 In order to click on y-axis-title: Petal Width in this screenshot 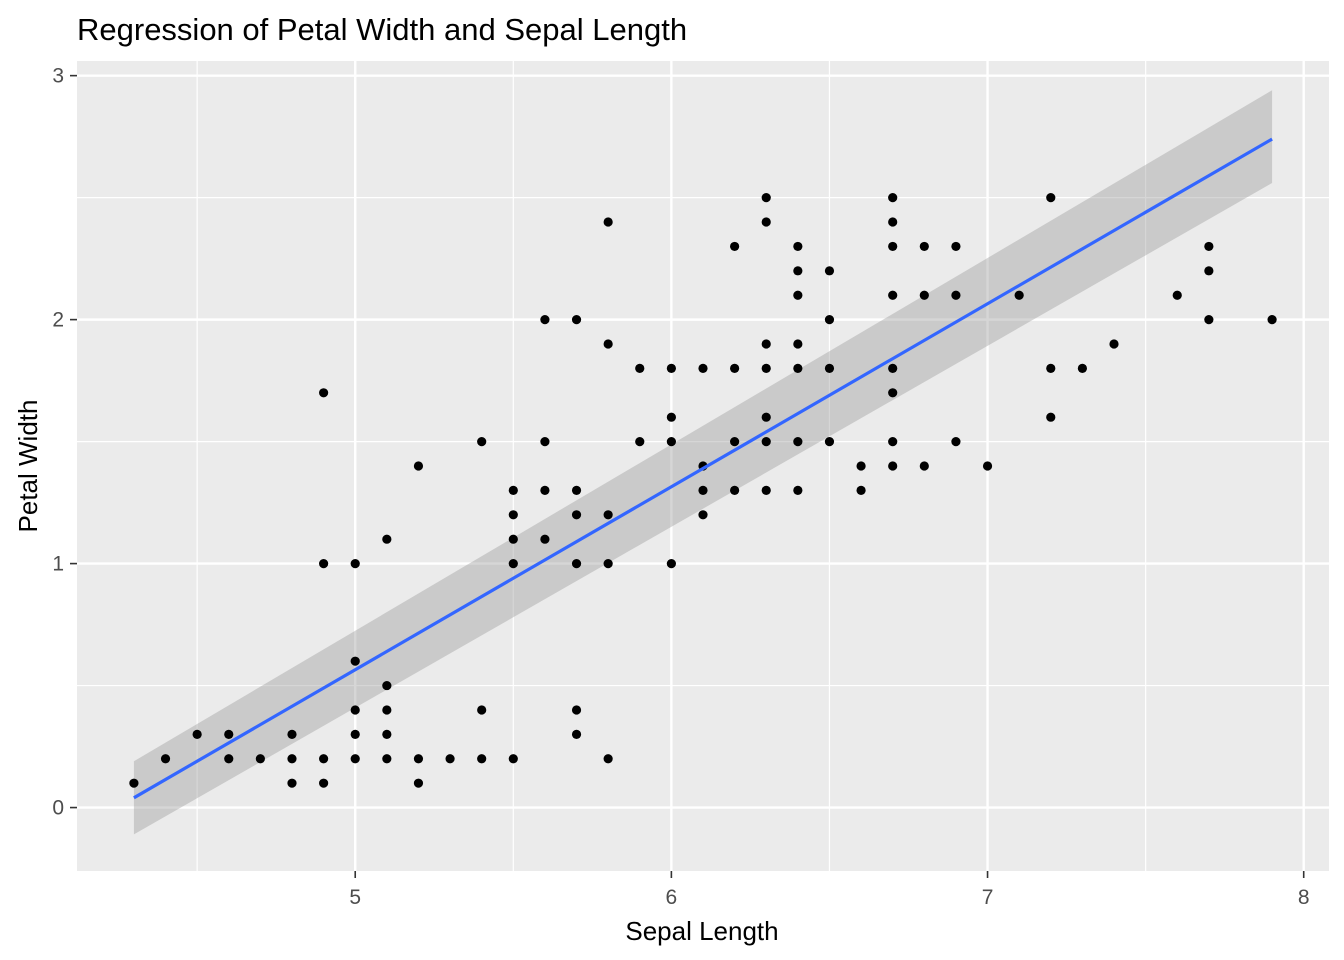, I will do `click(28, 466)`.